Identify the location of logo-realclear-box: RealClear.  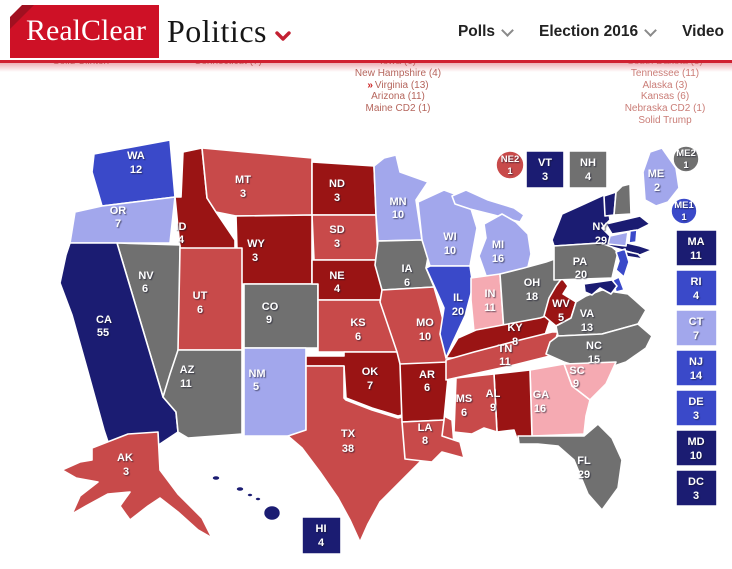
(84, 31).